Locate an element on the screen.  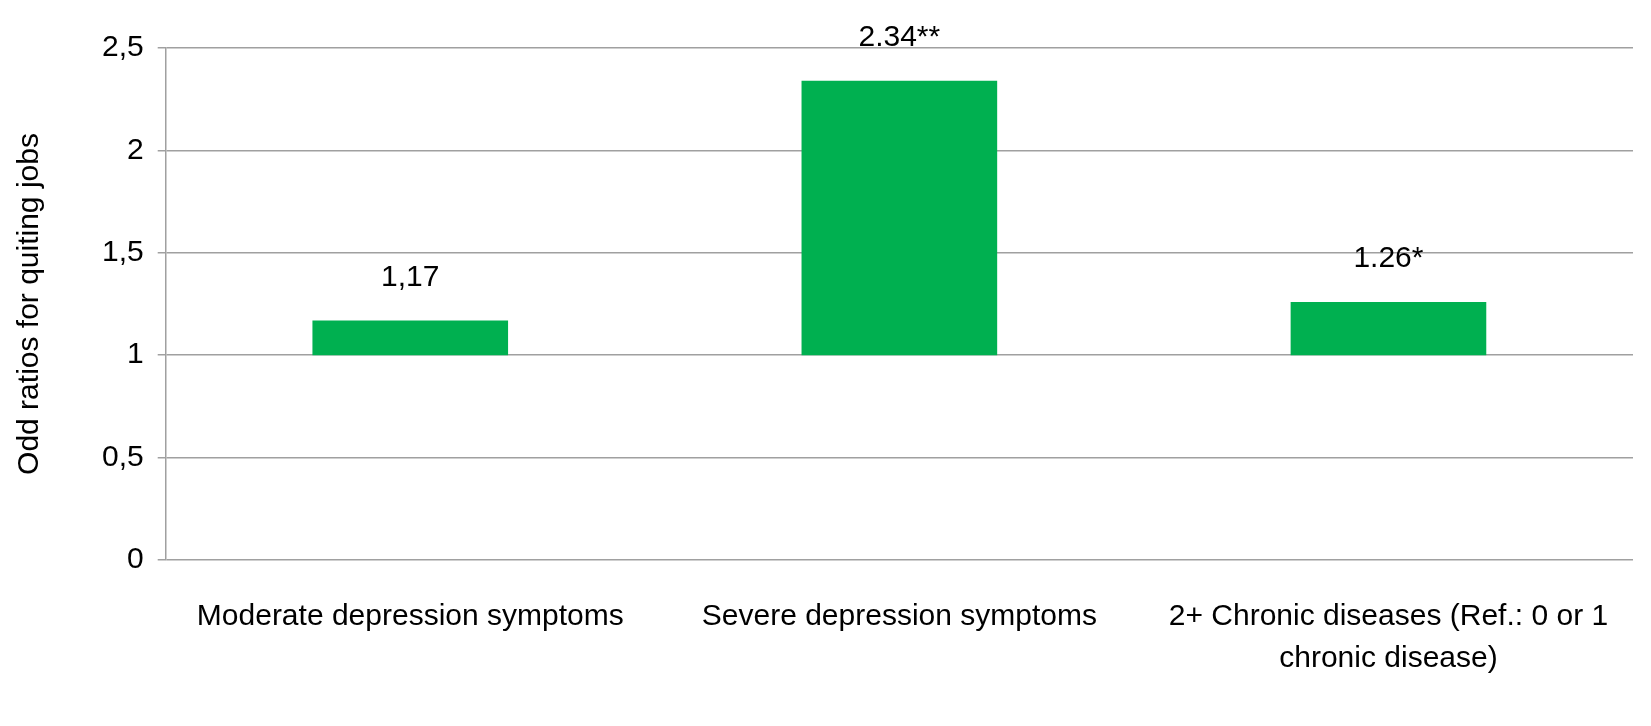
y-tick-label: 0 is located at coordinates (135, 558).